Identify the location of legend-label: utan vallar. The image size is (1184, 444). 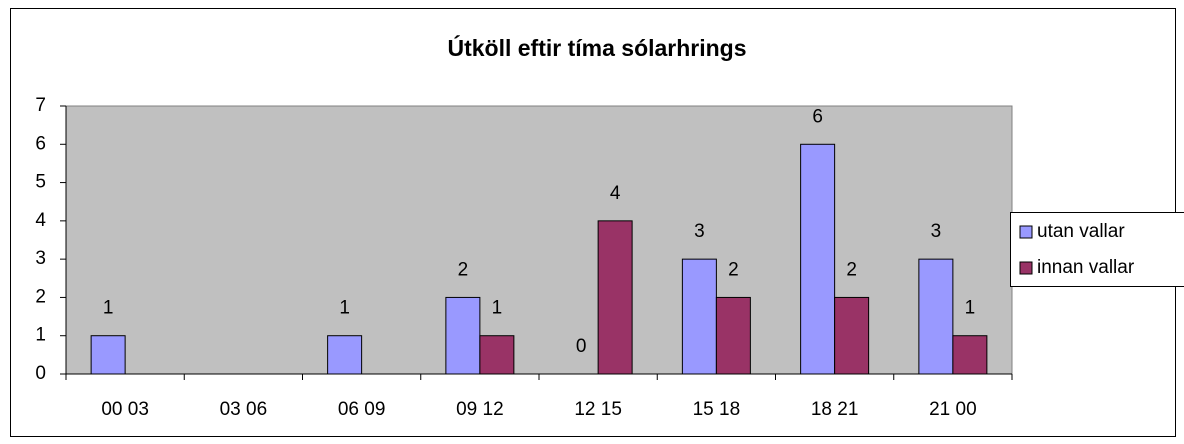
(1081, 231).